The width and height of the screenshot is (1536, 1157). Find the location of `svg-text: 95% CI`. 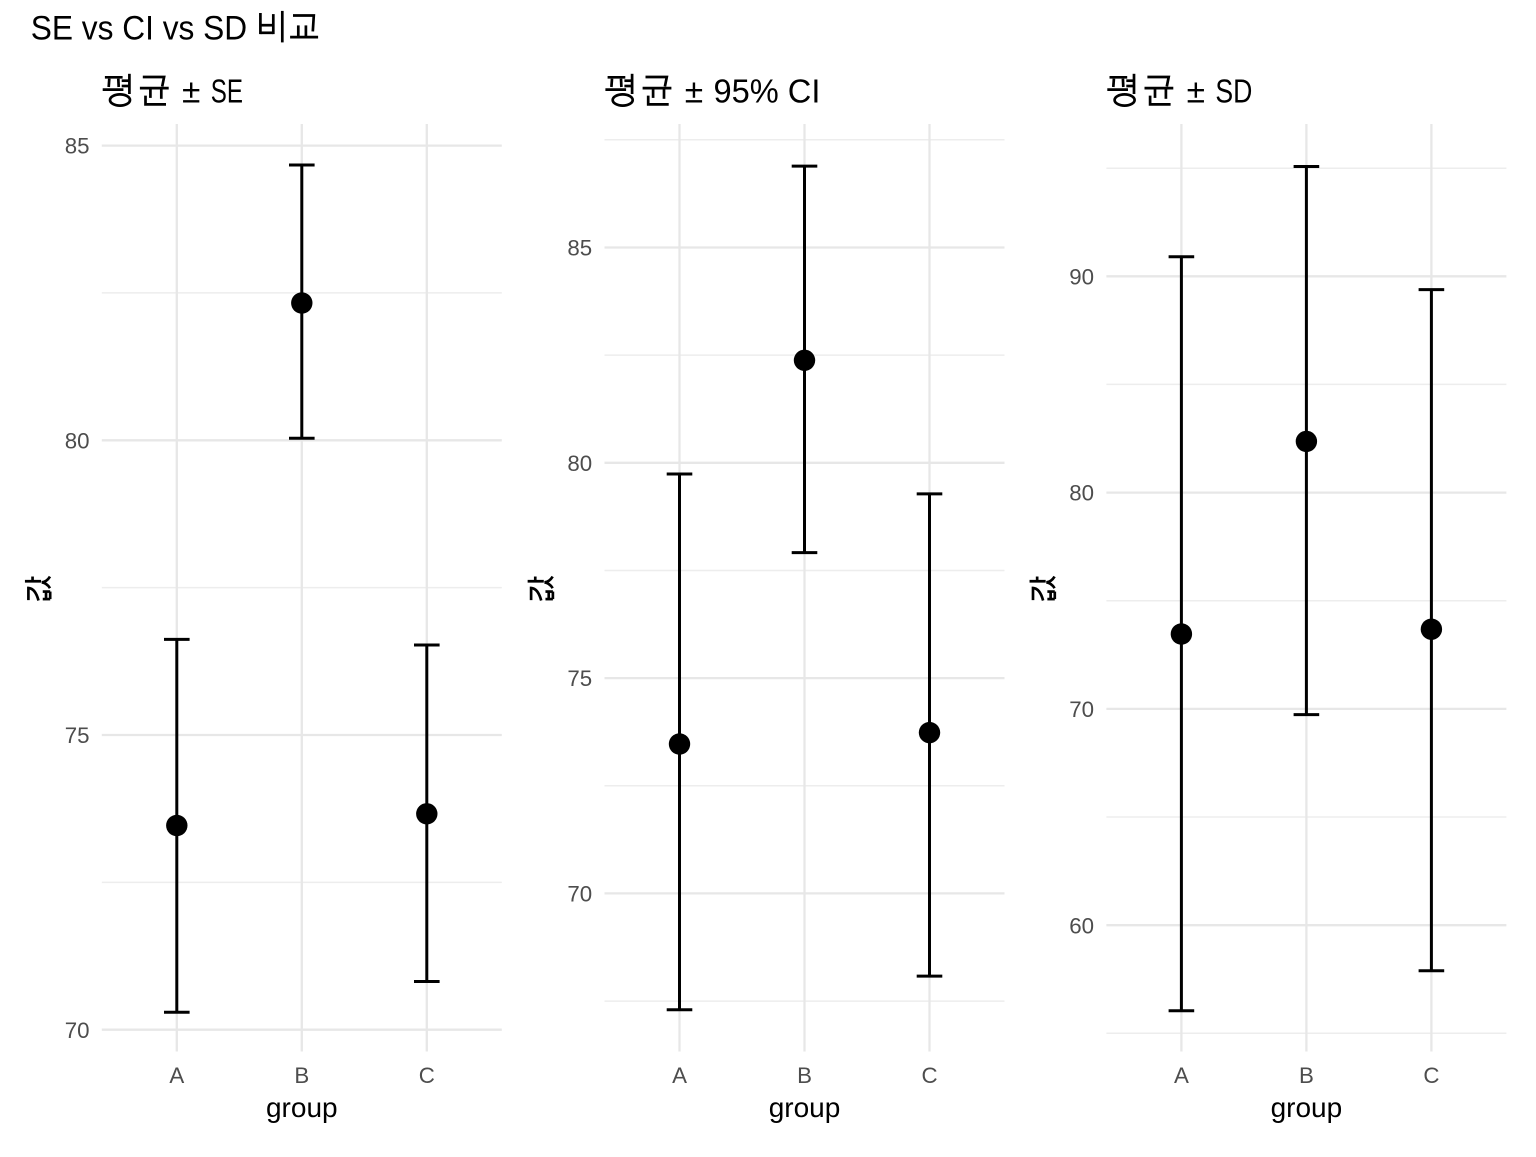

svg-text: 95% CI is located at coordinates (767, 92).